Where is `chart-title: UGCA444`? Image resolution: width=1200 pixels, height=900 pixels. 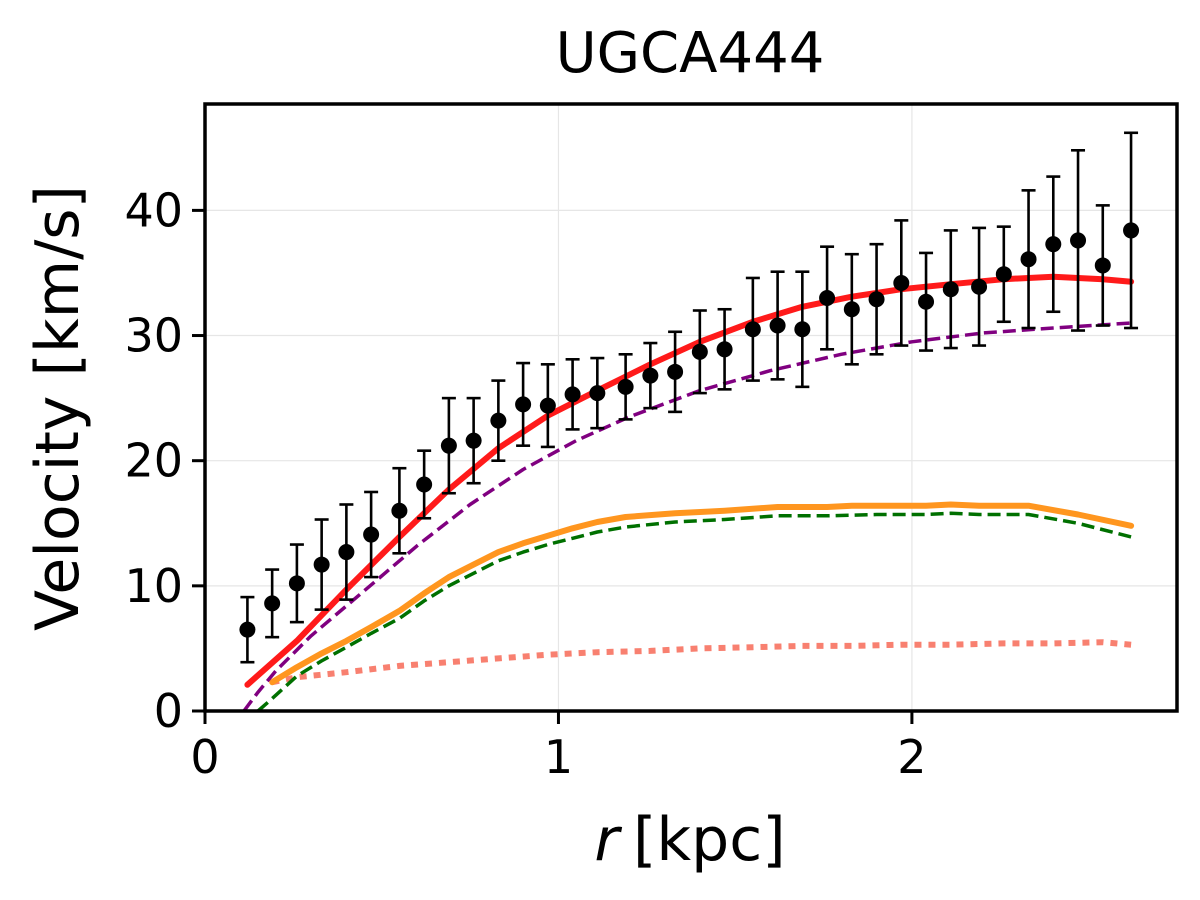
chart-title: UGCA444 is located at coordinates (690, 53).